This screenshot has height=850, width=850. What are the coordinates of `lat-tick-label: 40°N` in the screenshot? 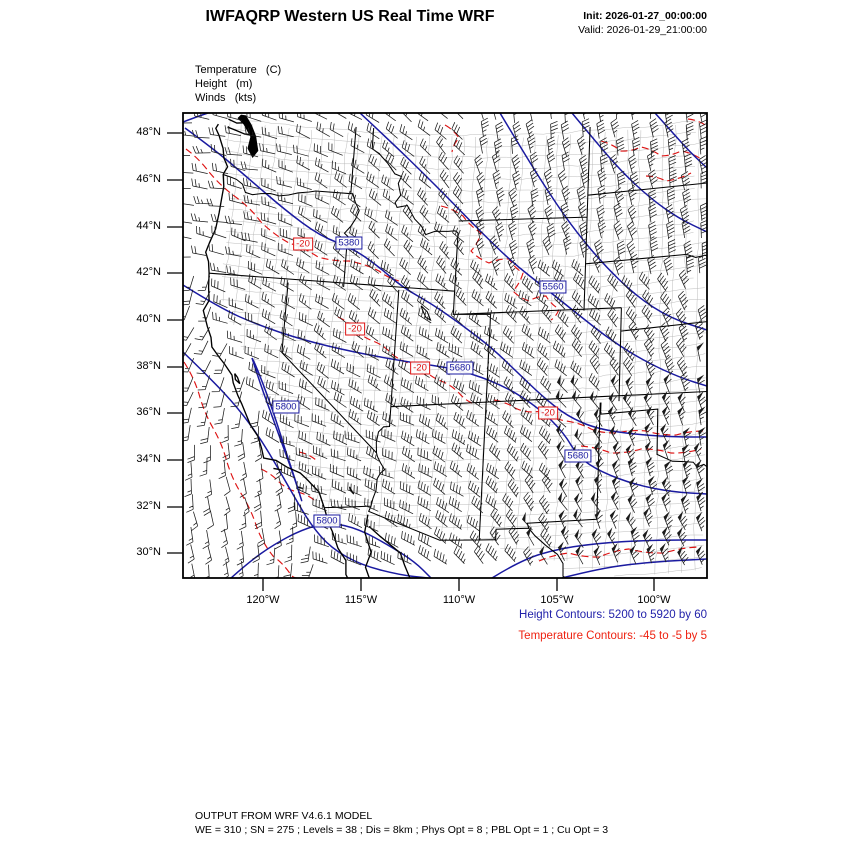 It's located at (148, 319).